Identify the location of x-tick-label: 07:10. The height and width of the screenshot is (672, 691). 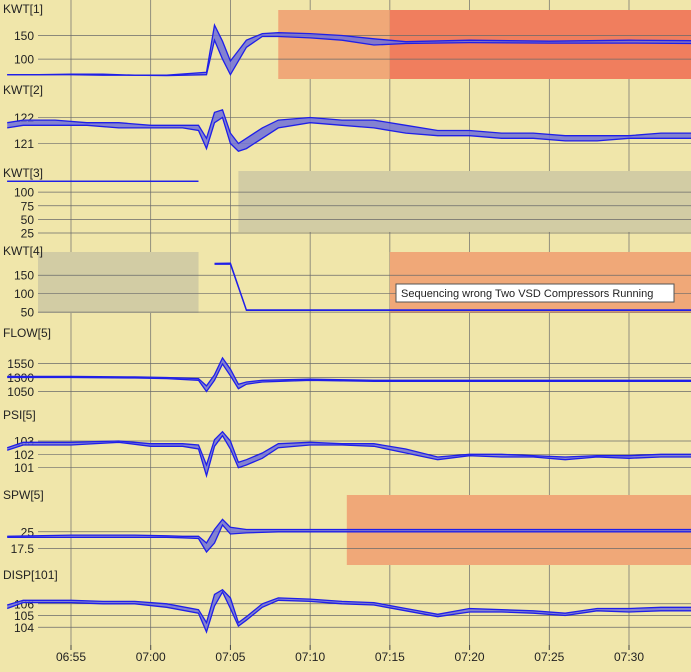
(310, 657).